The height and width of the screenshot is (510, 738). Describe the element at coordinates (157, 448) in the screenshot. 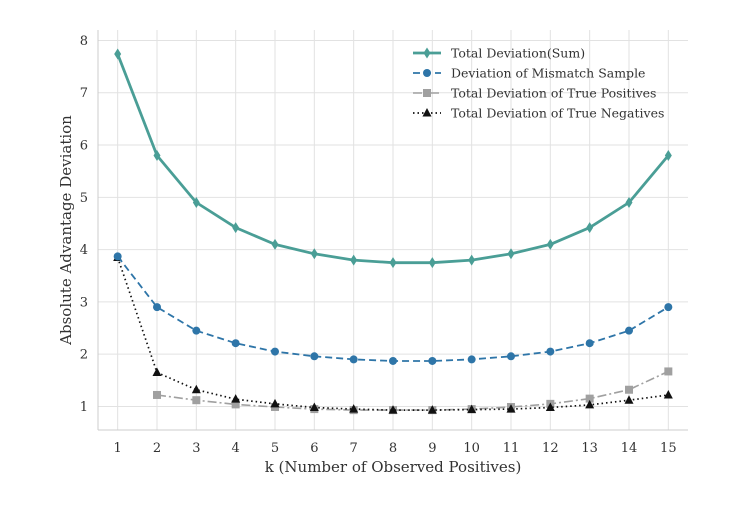

I see `x-tick-label: 2` at that location.